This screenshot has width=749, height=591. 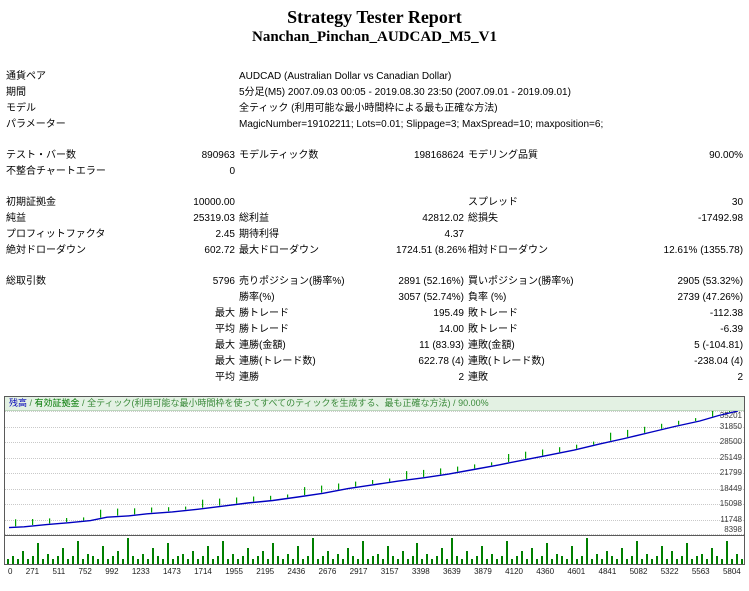 What do you see at coordinates (140, 571) in the screenshot?
I see `x-axis-label: 1233` at bounding box center [140, 571].